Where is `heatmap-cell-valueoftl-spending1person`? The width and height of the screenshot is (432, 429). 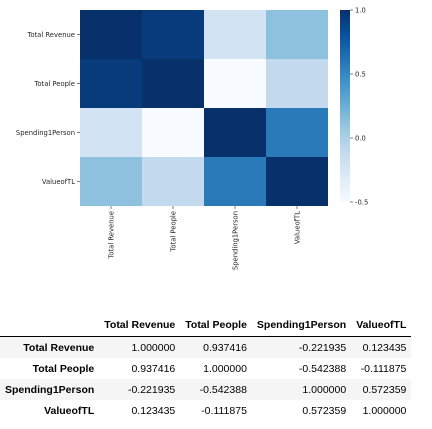 heatmap-cell-valueoftl-spending1person is located at coordinates (235, 181).